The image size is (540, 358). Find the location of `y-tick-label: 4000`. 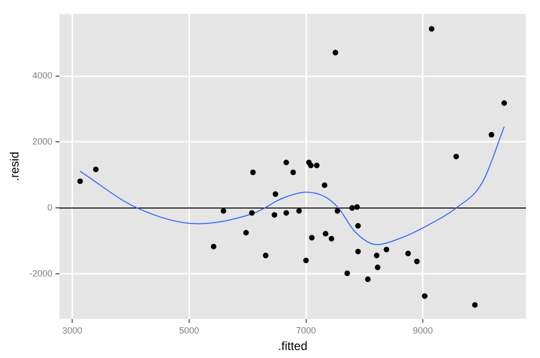

y-tick-label: 4000 is located at coordinates (42, 75).